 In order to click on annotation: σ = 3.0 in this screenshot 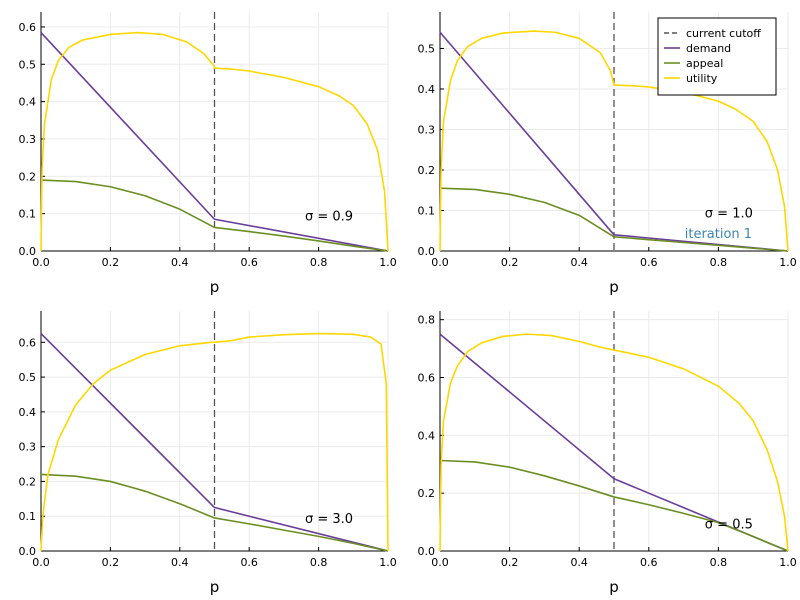, I will do `click(329, 519)`.